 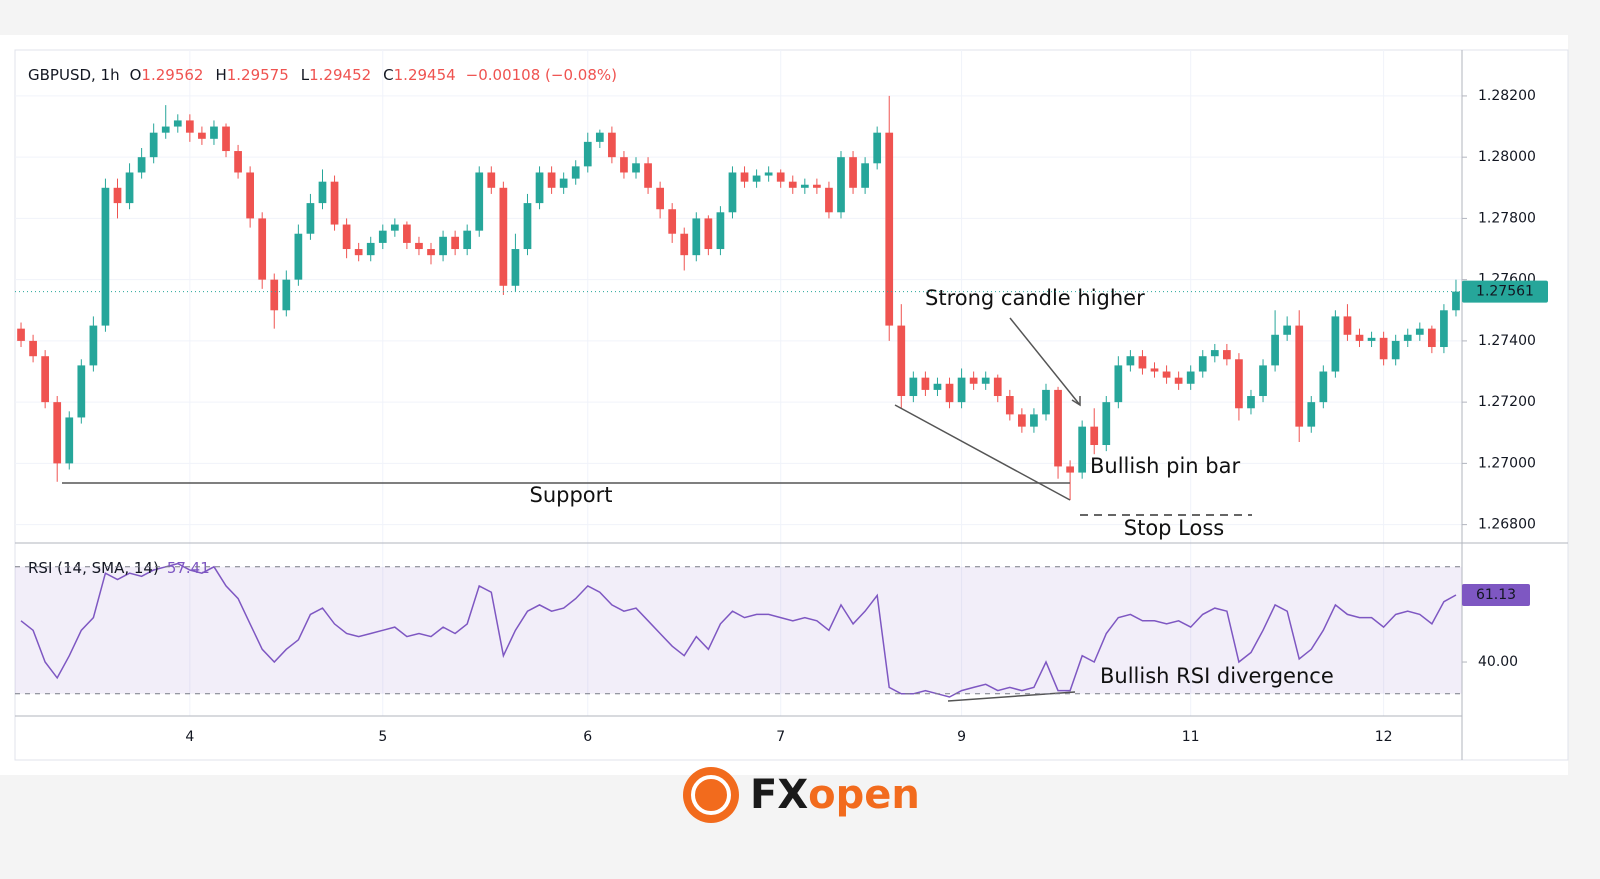 I want to click on h-label: H, so click(x=220, y=75).